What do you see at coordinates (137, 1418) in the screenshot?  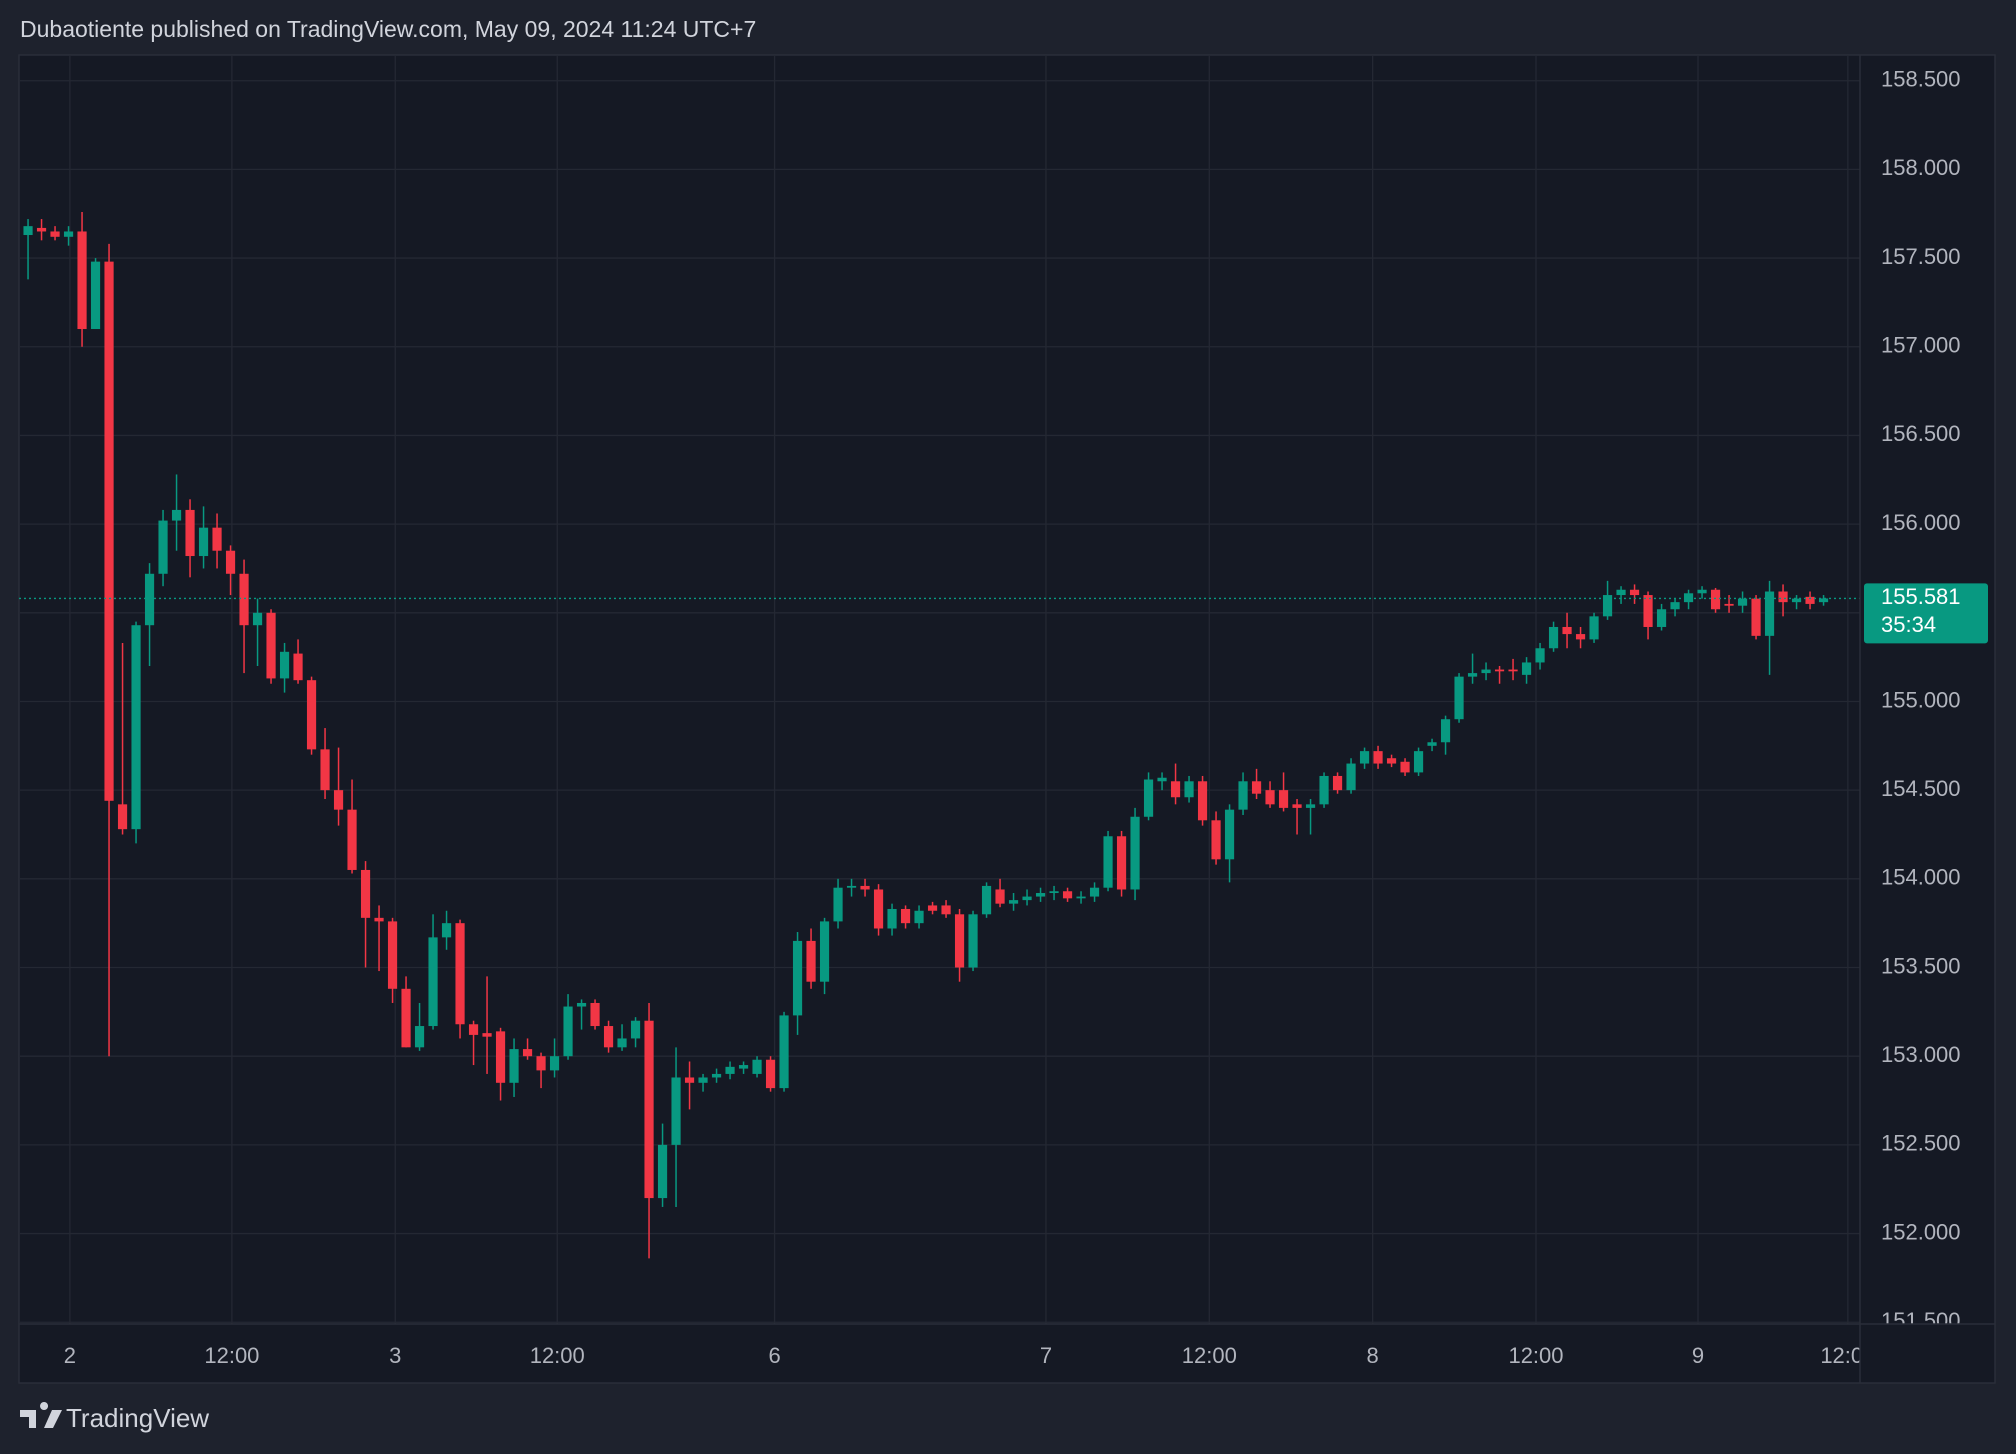 I see `brand-name: TradingView` at bounding box center [137, 1418].